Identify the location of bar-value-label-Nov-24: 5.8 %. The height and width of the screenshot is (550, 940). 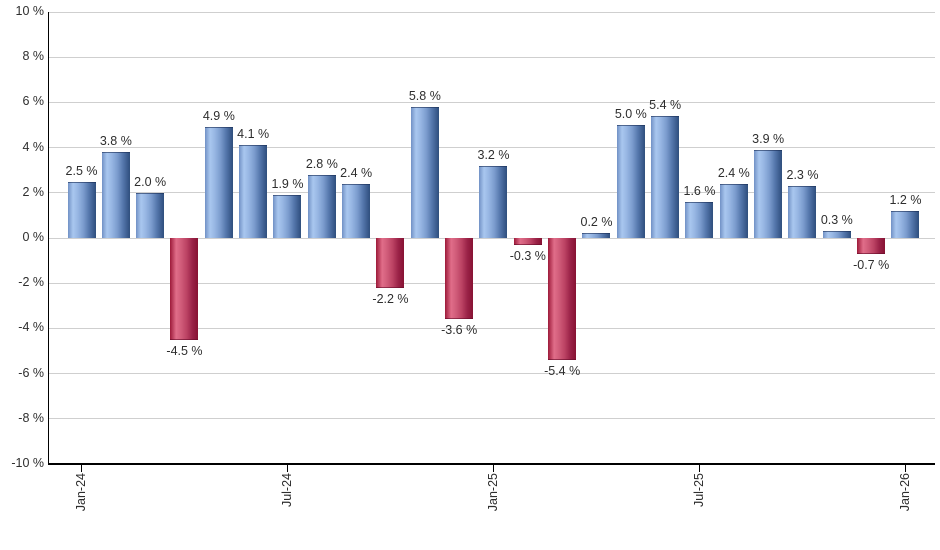
(424, 95).